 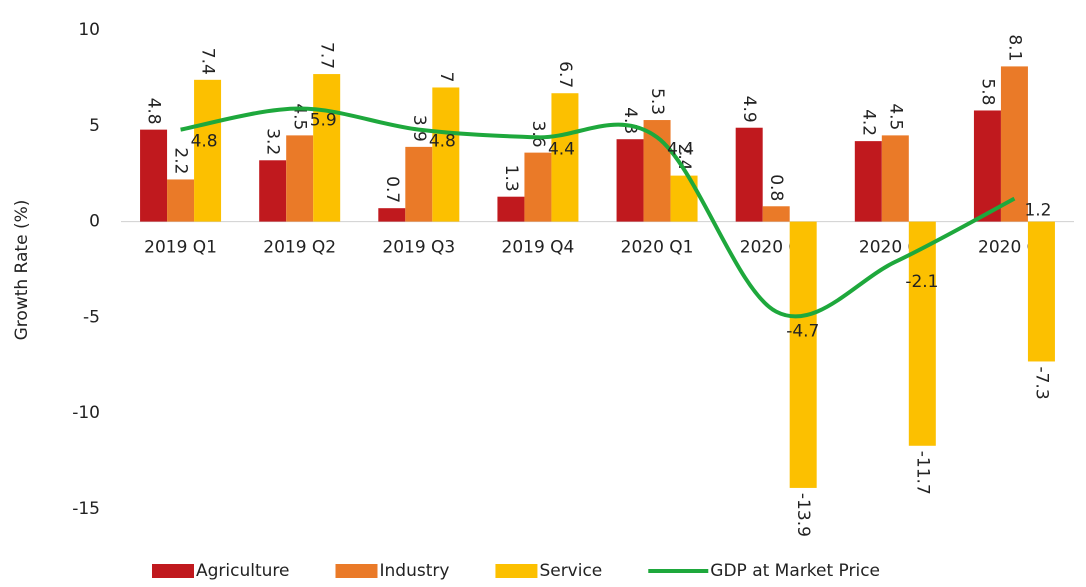 I want to click on line-value-label: 1.2, so click(x=1037, y=211).